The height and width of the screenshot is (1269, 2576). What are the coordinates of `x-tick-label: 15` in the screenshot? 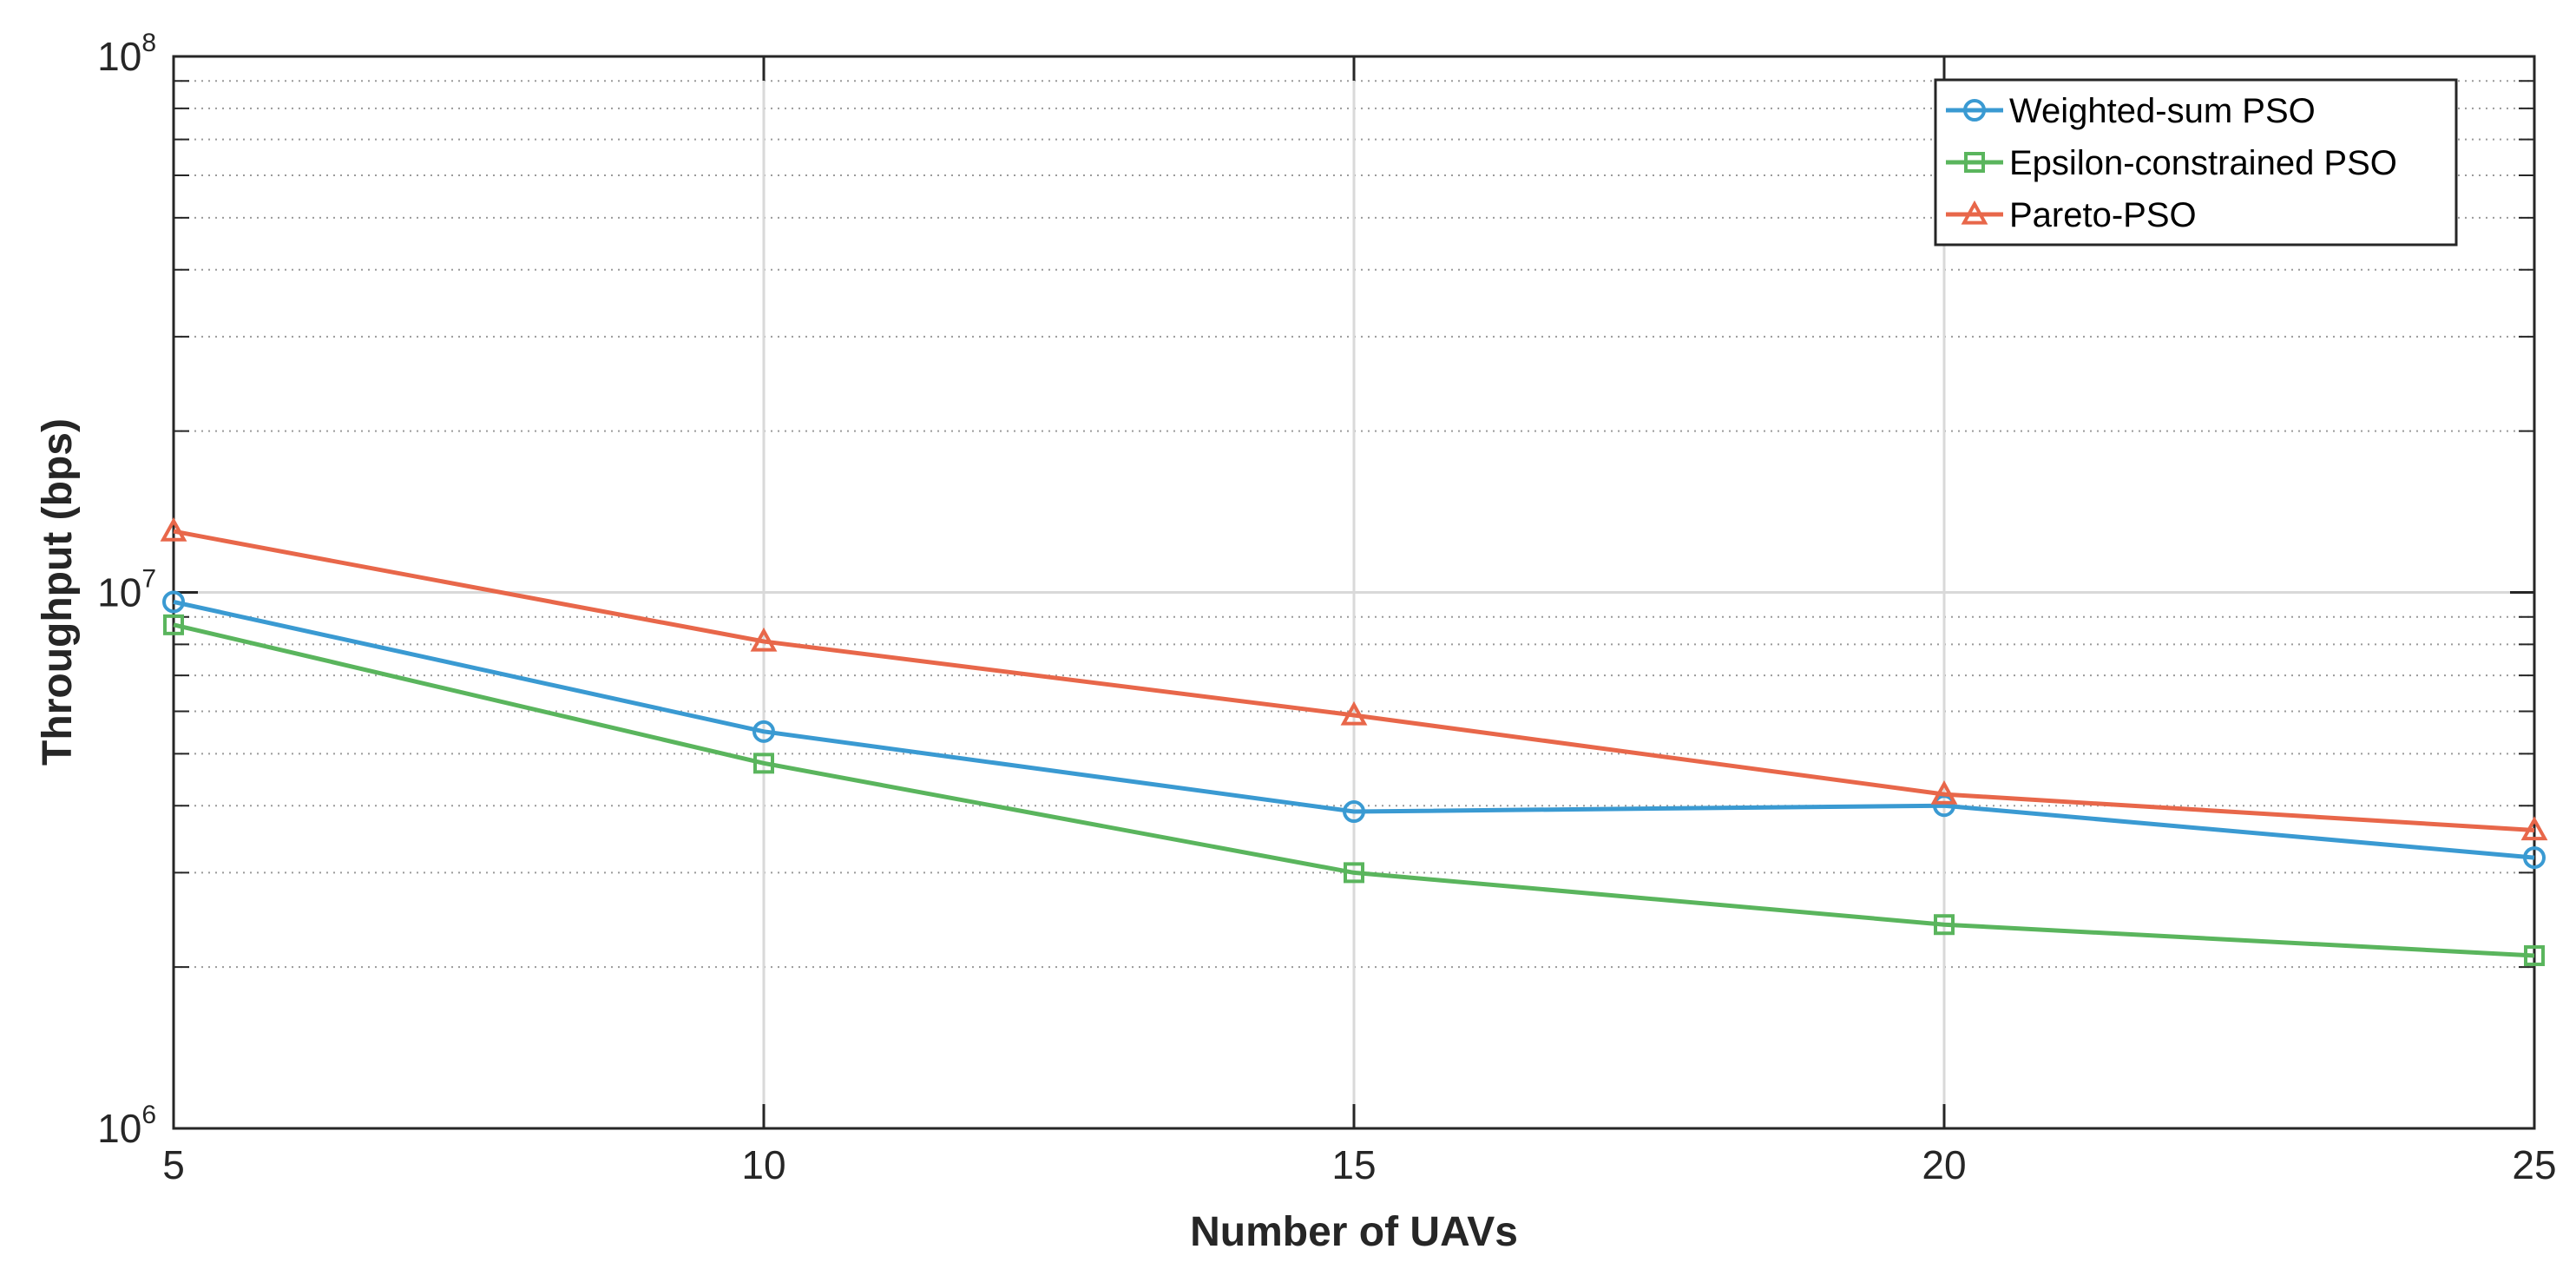 It's located at (1353, 1164).